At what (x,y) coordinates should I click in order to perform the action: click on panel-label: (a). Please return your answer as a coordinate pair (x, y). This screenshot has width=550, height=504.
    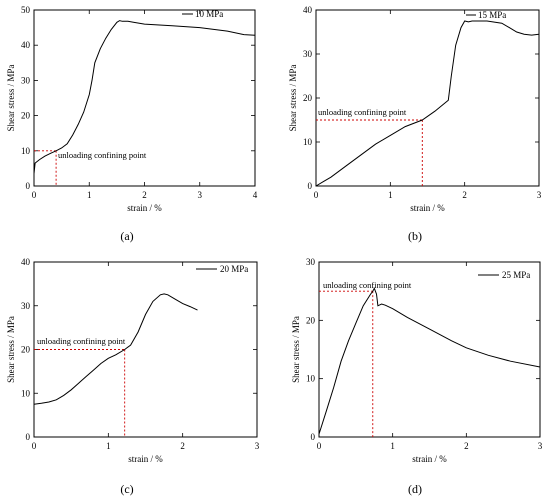
    Looking at the image, I should click on (126, 236).